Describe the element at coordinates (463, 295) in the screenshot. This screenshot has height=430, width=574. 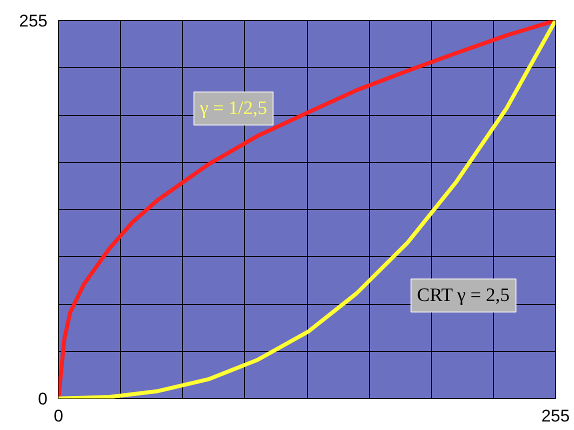
I see `annotation: CRT γ = 2,5` at that location.